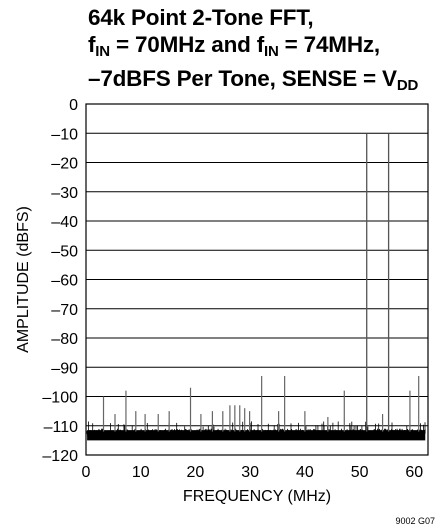 This screenshot has width=437, height=529. Describe the element at coordinates (141, 472) in the screenshot. I see `x-tick-label: 10` at that location.